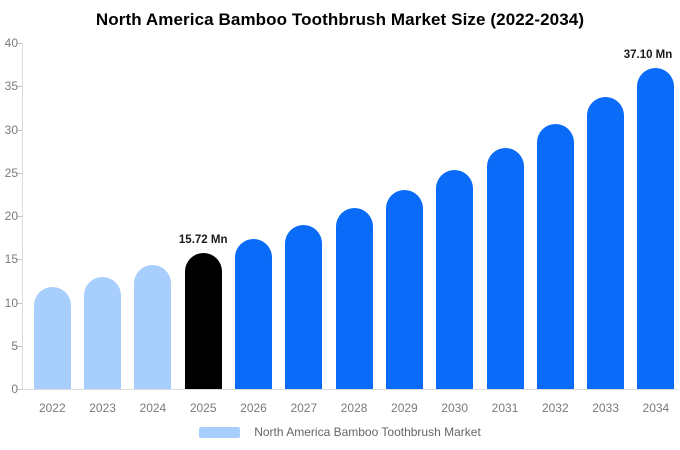  Describe the element at coordinates (153, 327) in the screenshot. I see `bar-2024` at that location.